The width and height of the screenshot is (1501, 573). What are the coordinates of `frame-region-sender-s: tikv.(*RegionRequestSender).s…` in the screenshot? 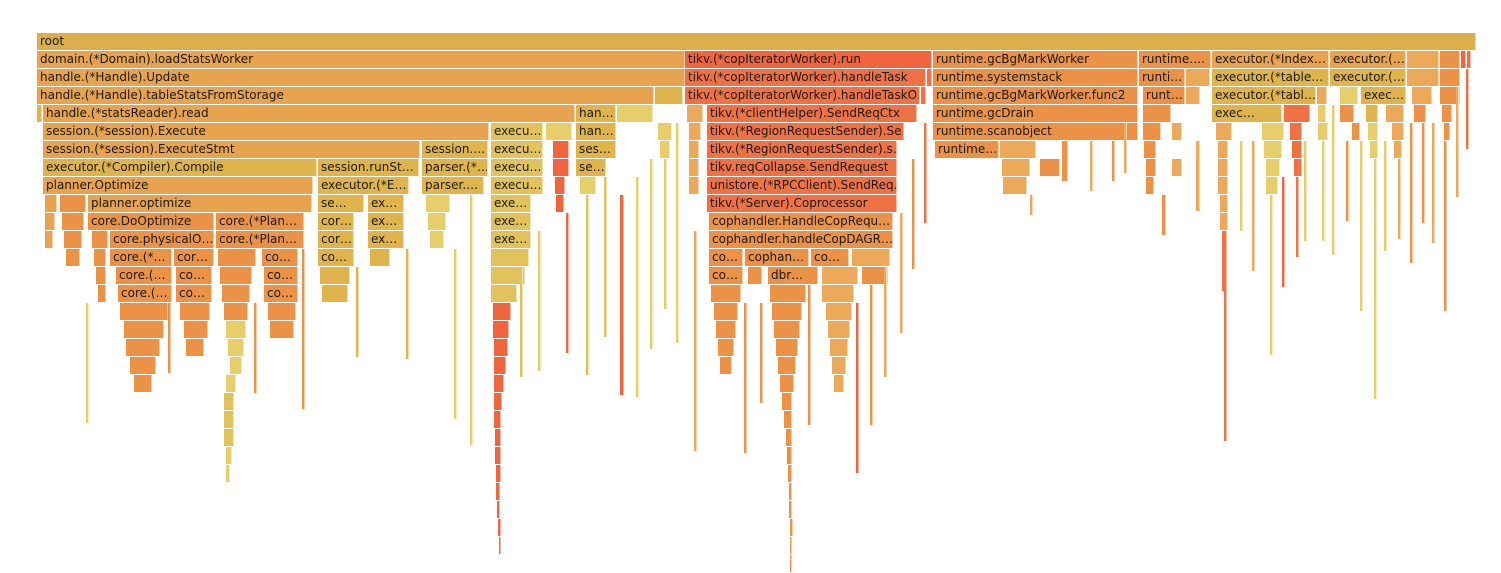 It's located at (802, 149).